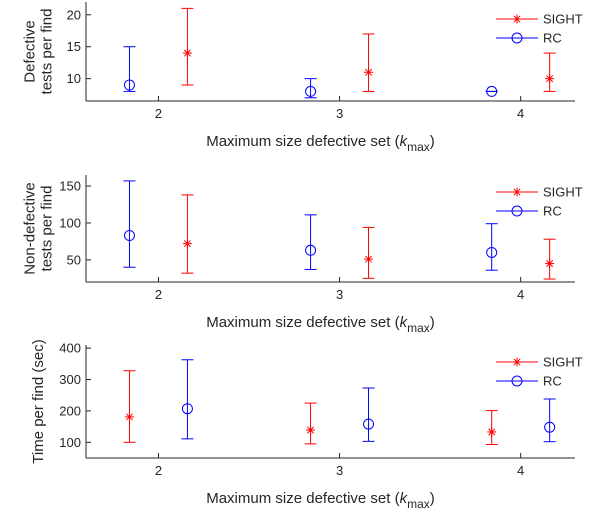 Image resolution: width=598 pixels, height=512 pixels. I want to click on y-tick-label: 15, so click(74, 46).